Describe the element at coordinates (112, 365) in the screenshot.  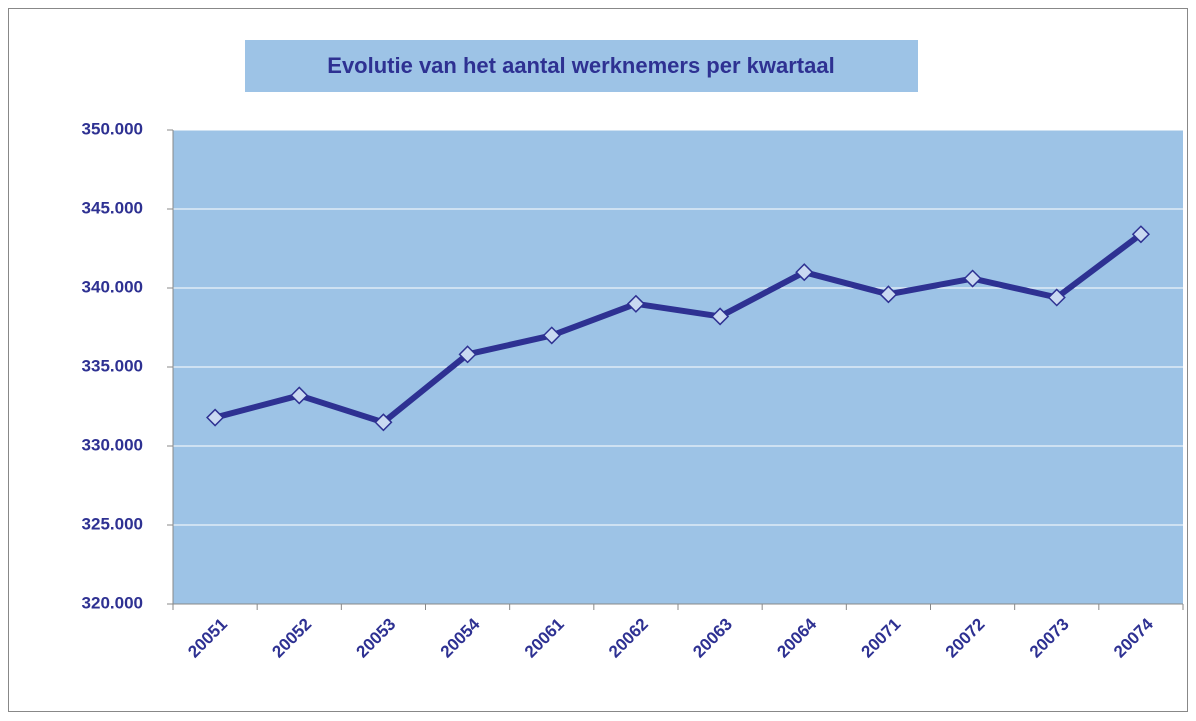
I see `y-tick-label: 335.000` at that location.